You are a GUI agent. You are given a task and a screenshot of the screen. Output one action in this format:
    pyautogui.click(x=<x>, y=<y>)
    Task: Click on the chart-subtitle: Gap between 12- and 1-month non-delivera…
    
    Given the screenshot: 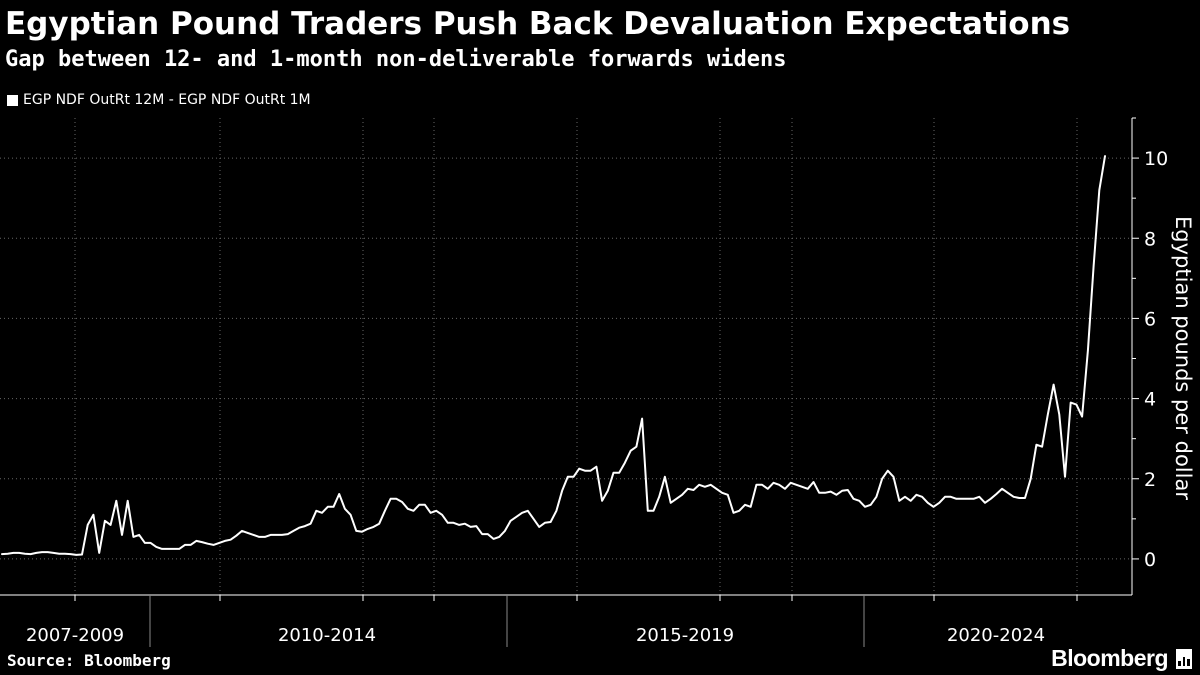 What is the action you would take?
    pyautogui.click(x=396, y=59)
    